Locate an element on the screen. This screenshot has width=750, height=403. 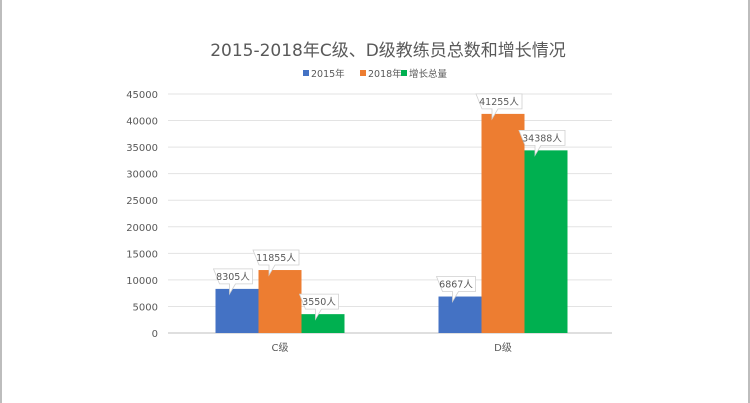
data-label: 11855人 is located at coordinates (276, 258).